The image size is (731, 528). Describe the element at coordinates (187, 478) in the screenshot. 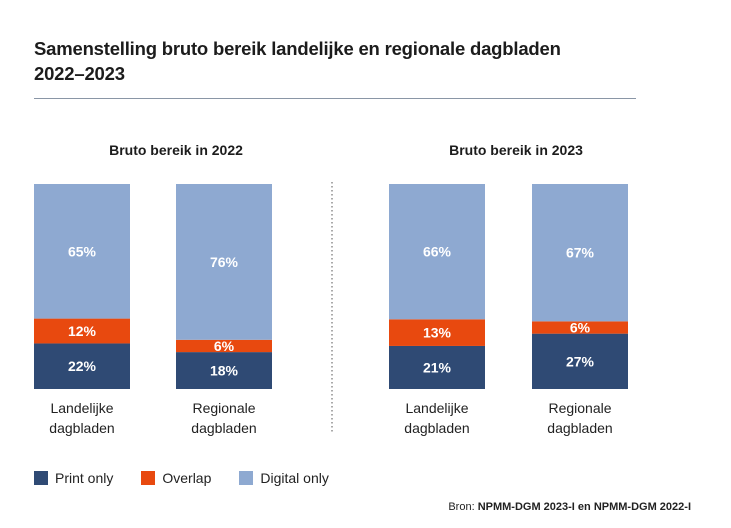

I see `legend-label-overlap: Overlap` at that location.